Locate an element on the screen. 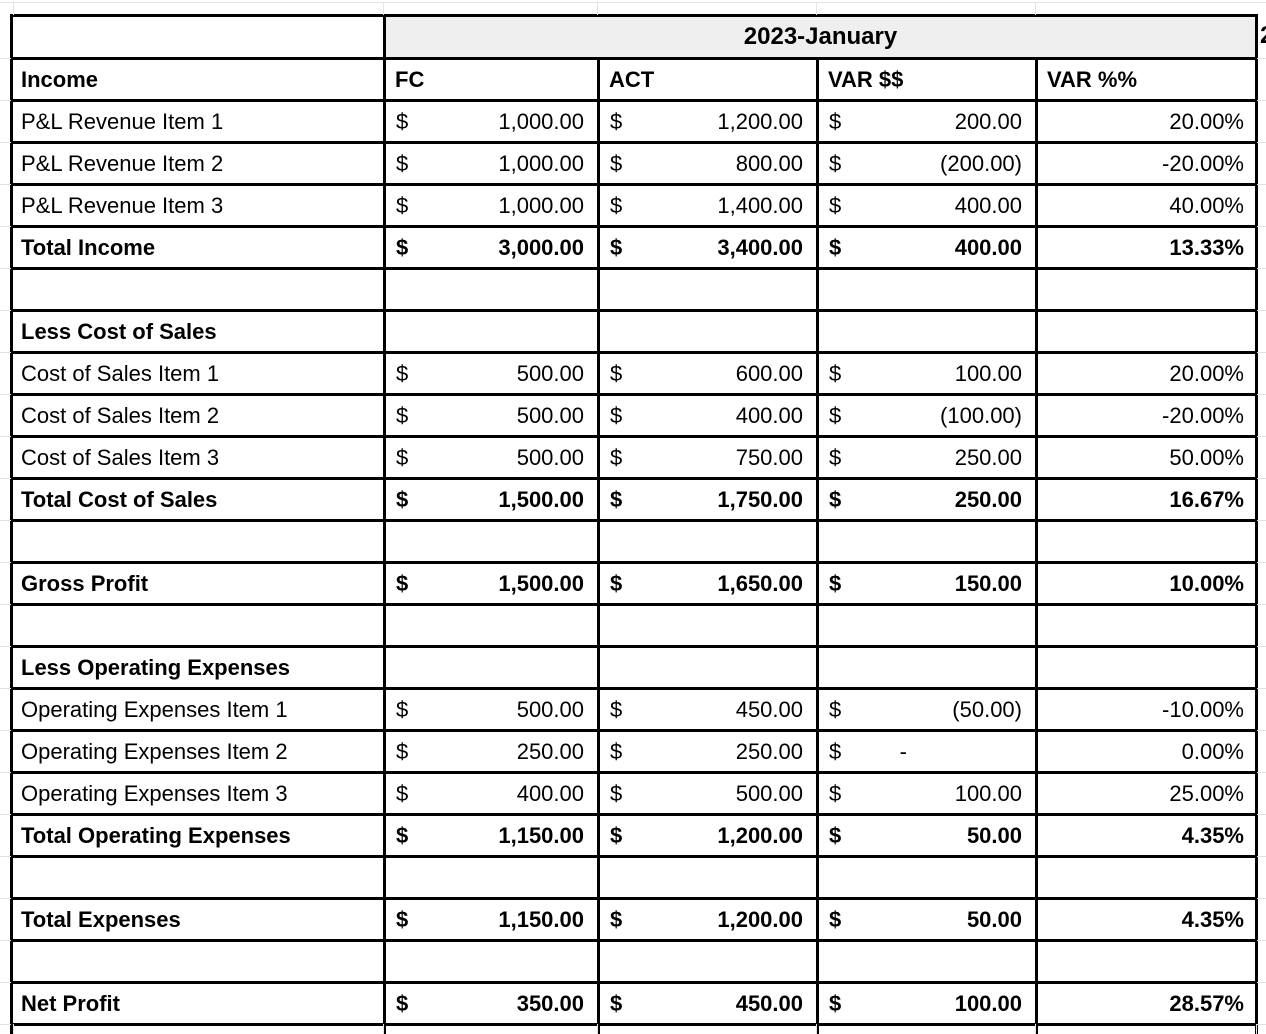  cell-var: $ (200.00) is located at coordinates (927, 163).